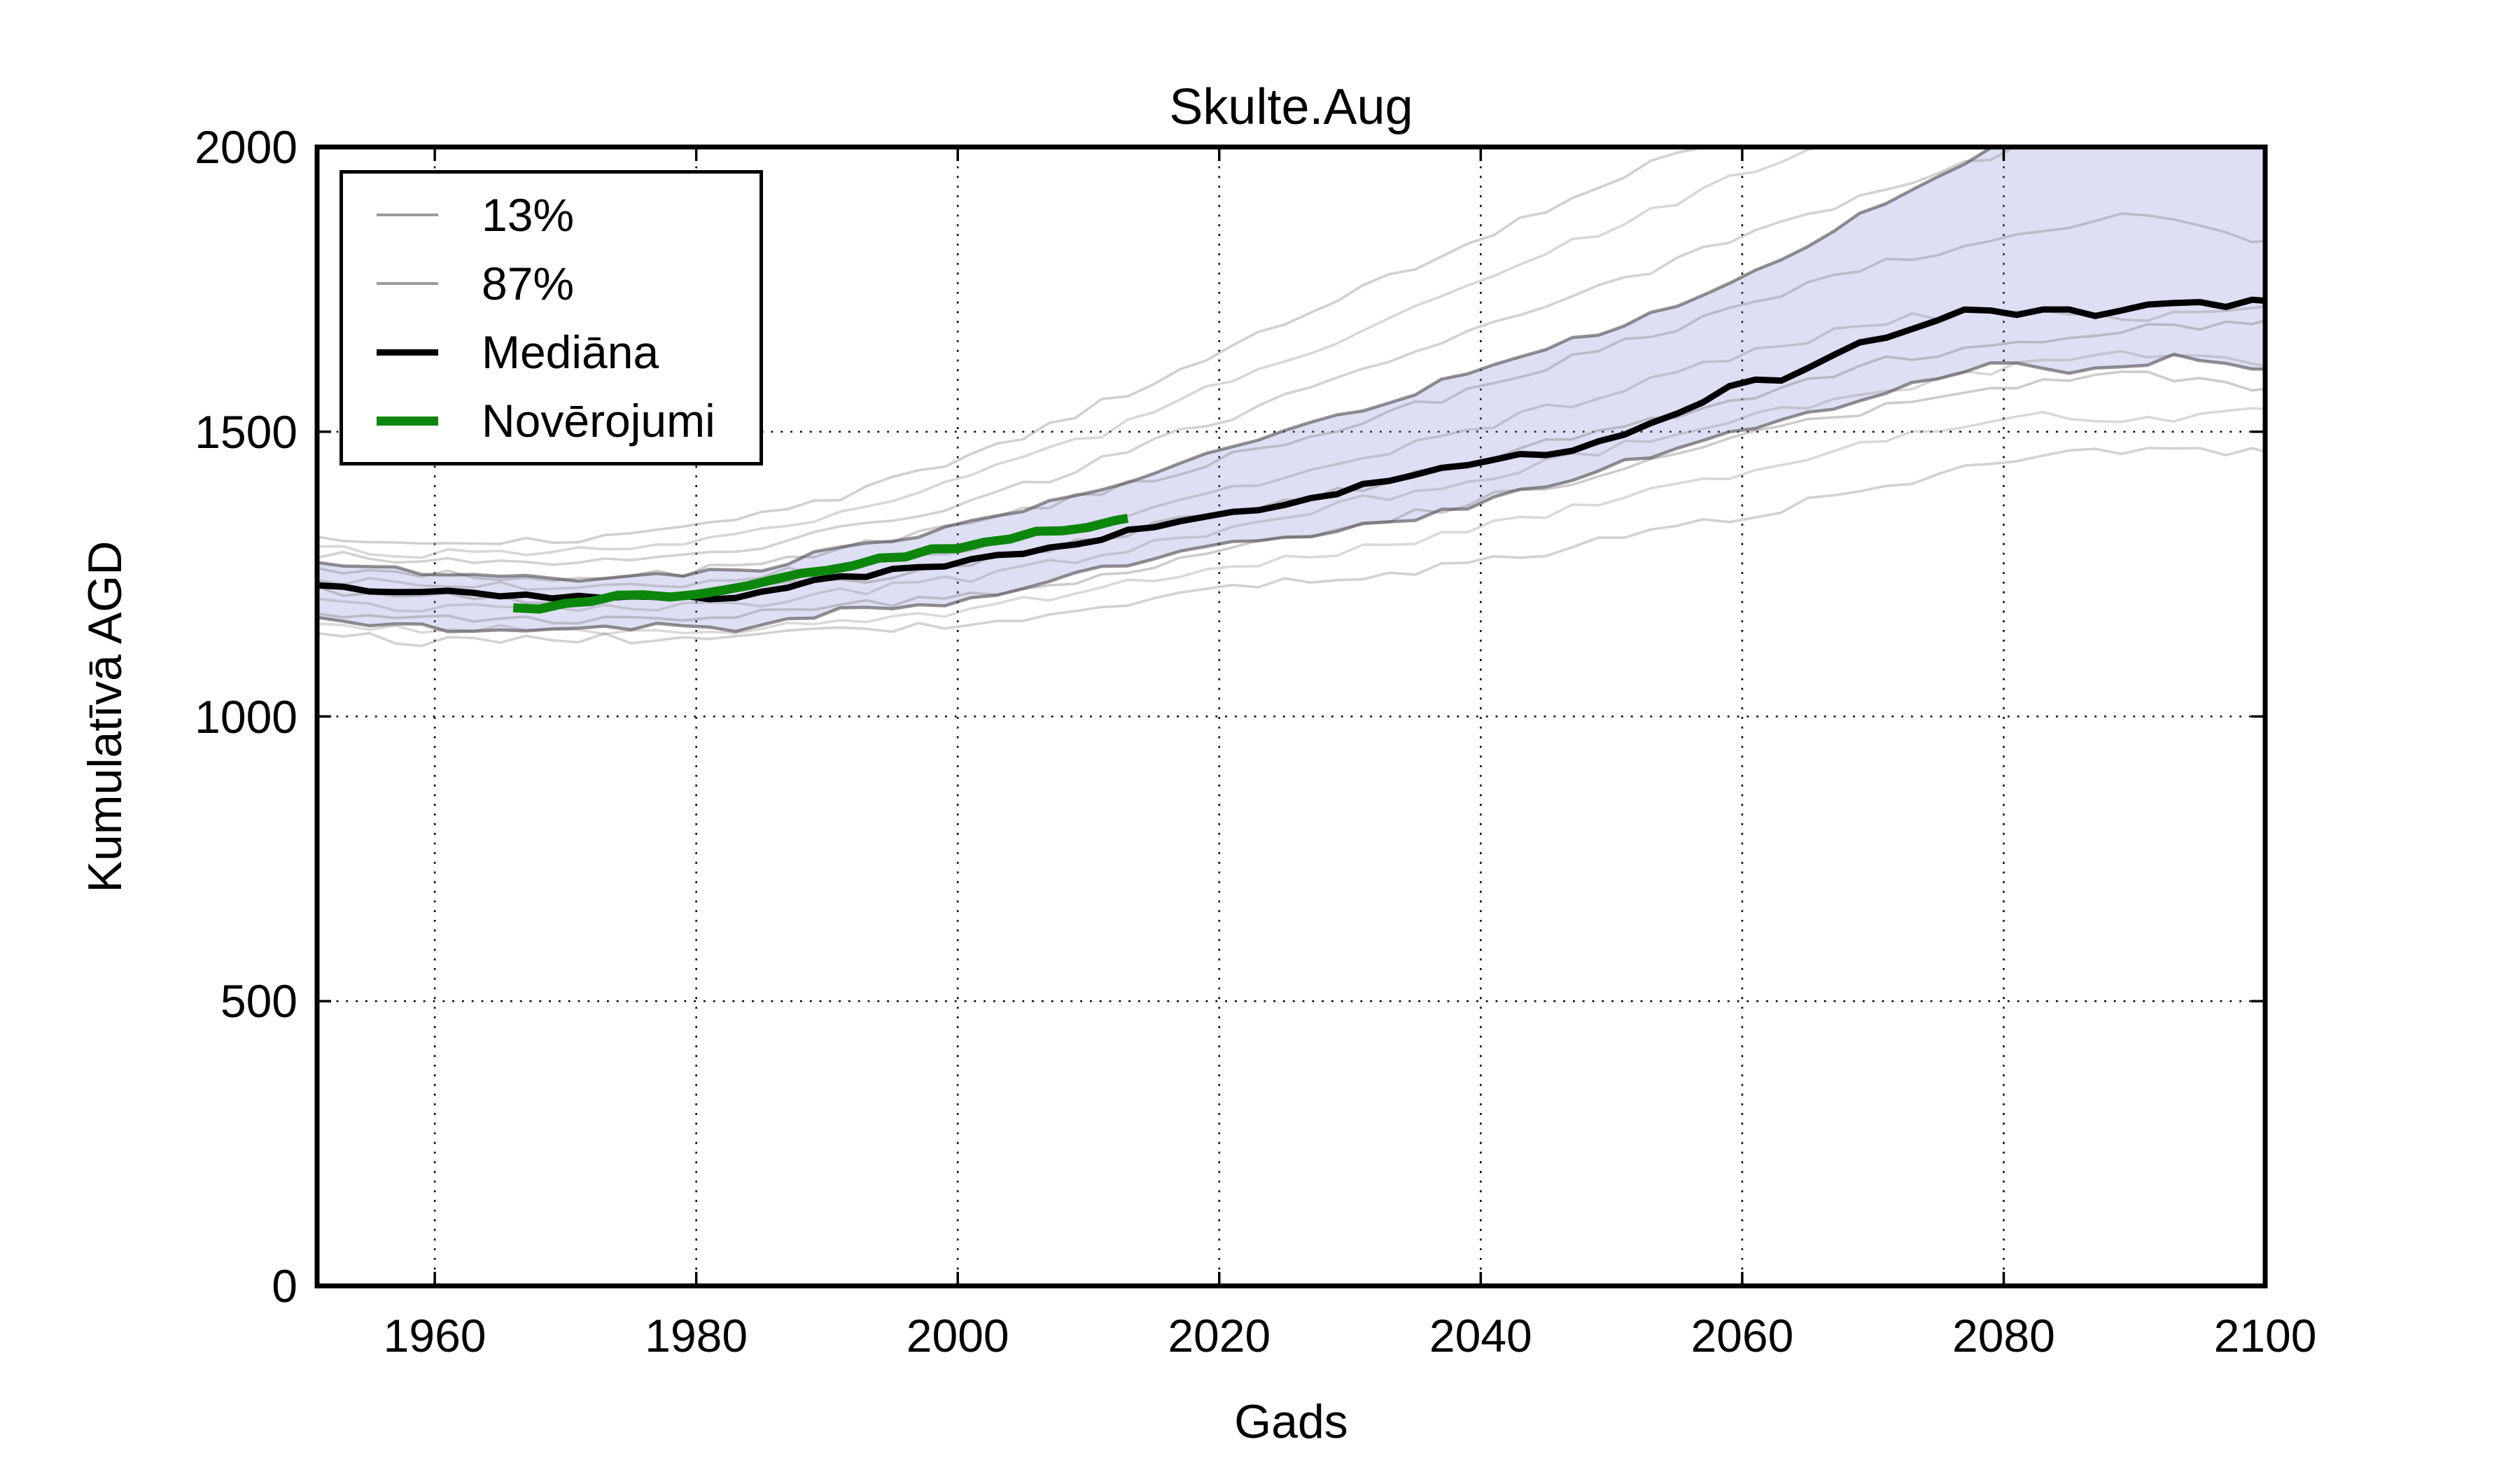 This screenshot has height=1470, width=2520. I want to click on x-tick-label: 2060, so click(1742, 1336).